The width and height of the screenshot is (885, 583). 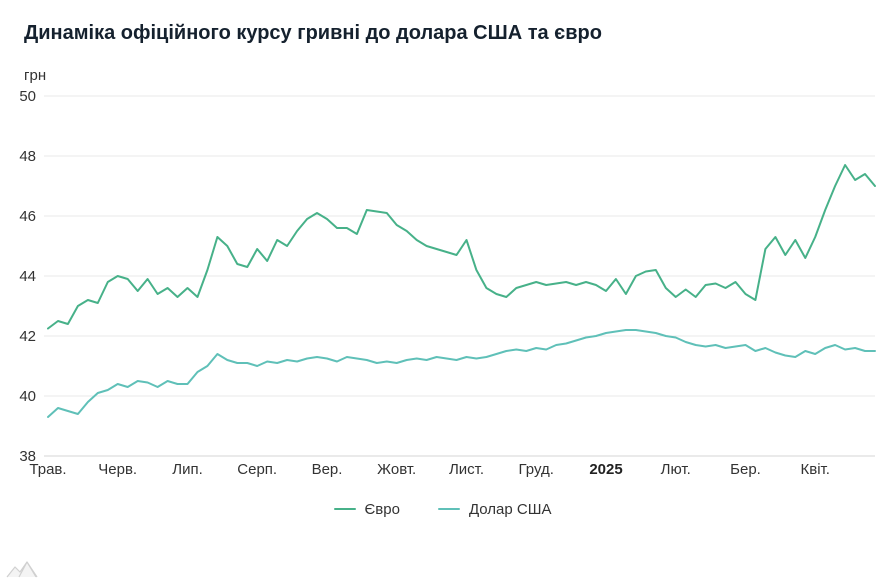 What do you see at coordinates (536, 469) in the screenshot?
I see `svg-text: Груд.` at bounding box center [536, 469].